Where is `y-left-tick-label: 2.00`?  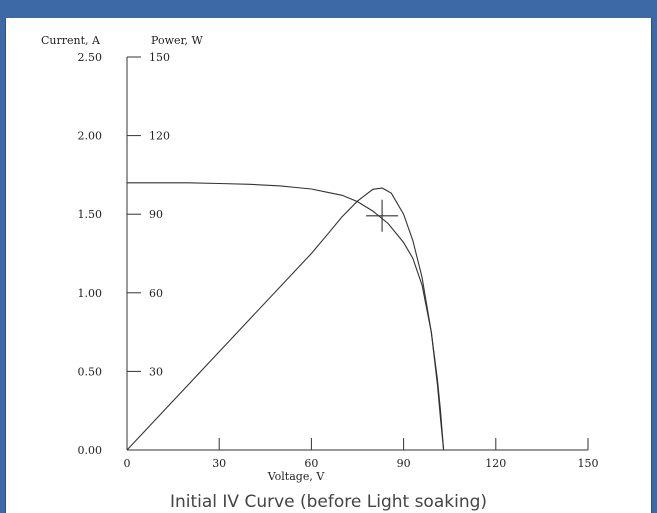 y-left-tick-label: 2.00 is located at coordinates (90, 136).